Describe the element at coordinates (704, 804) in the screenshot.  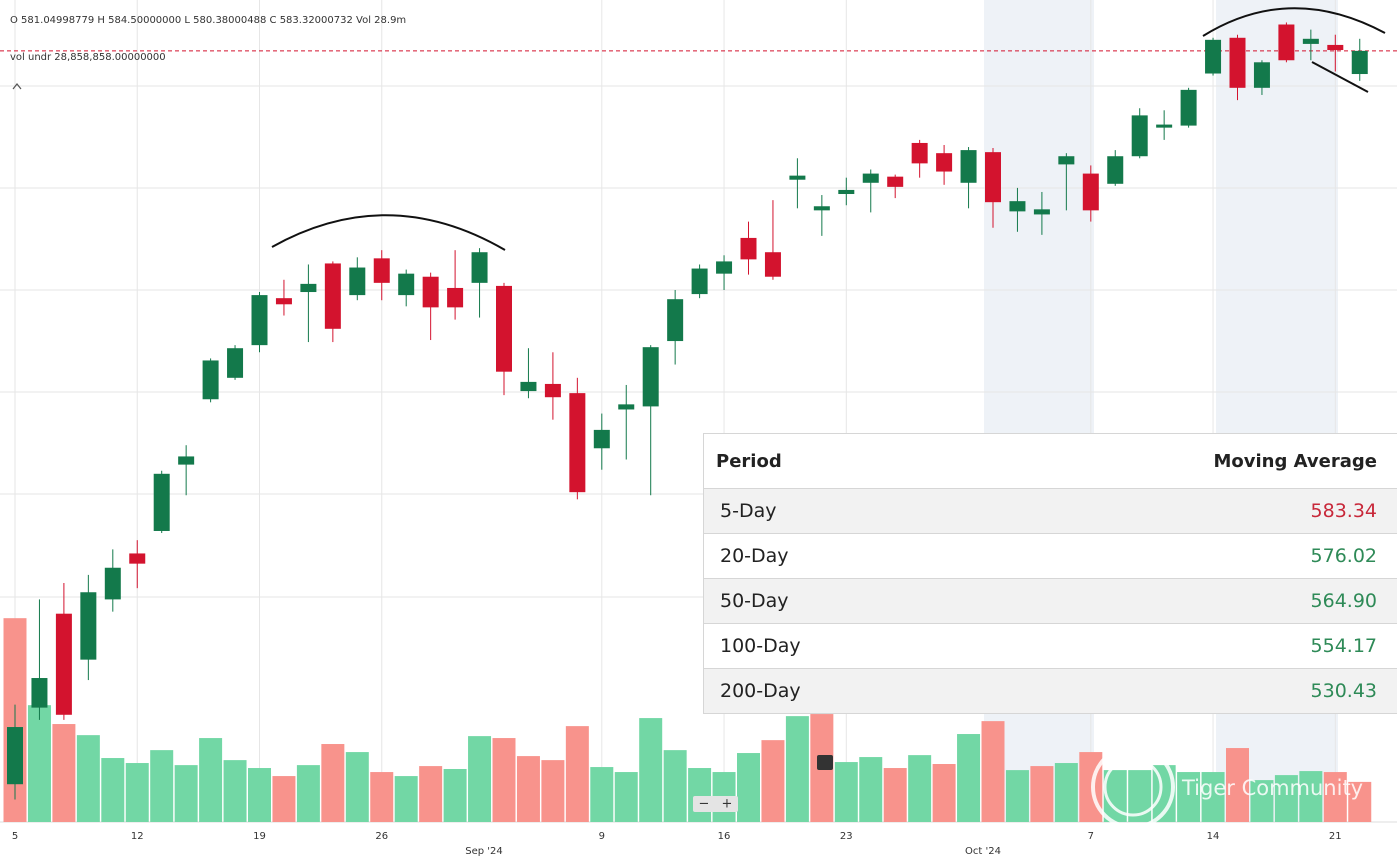
I see `zoom-out: −` at that location.